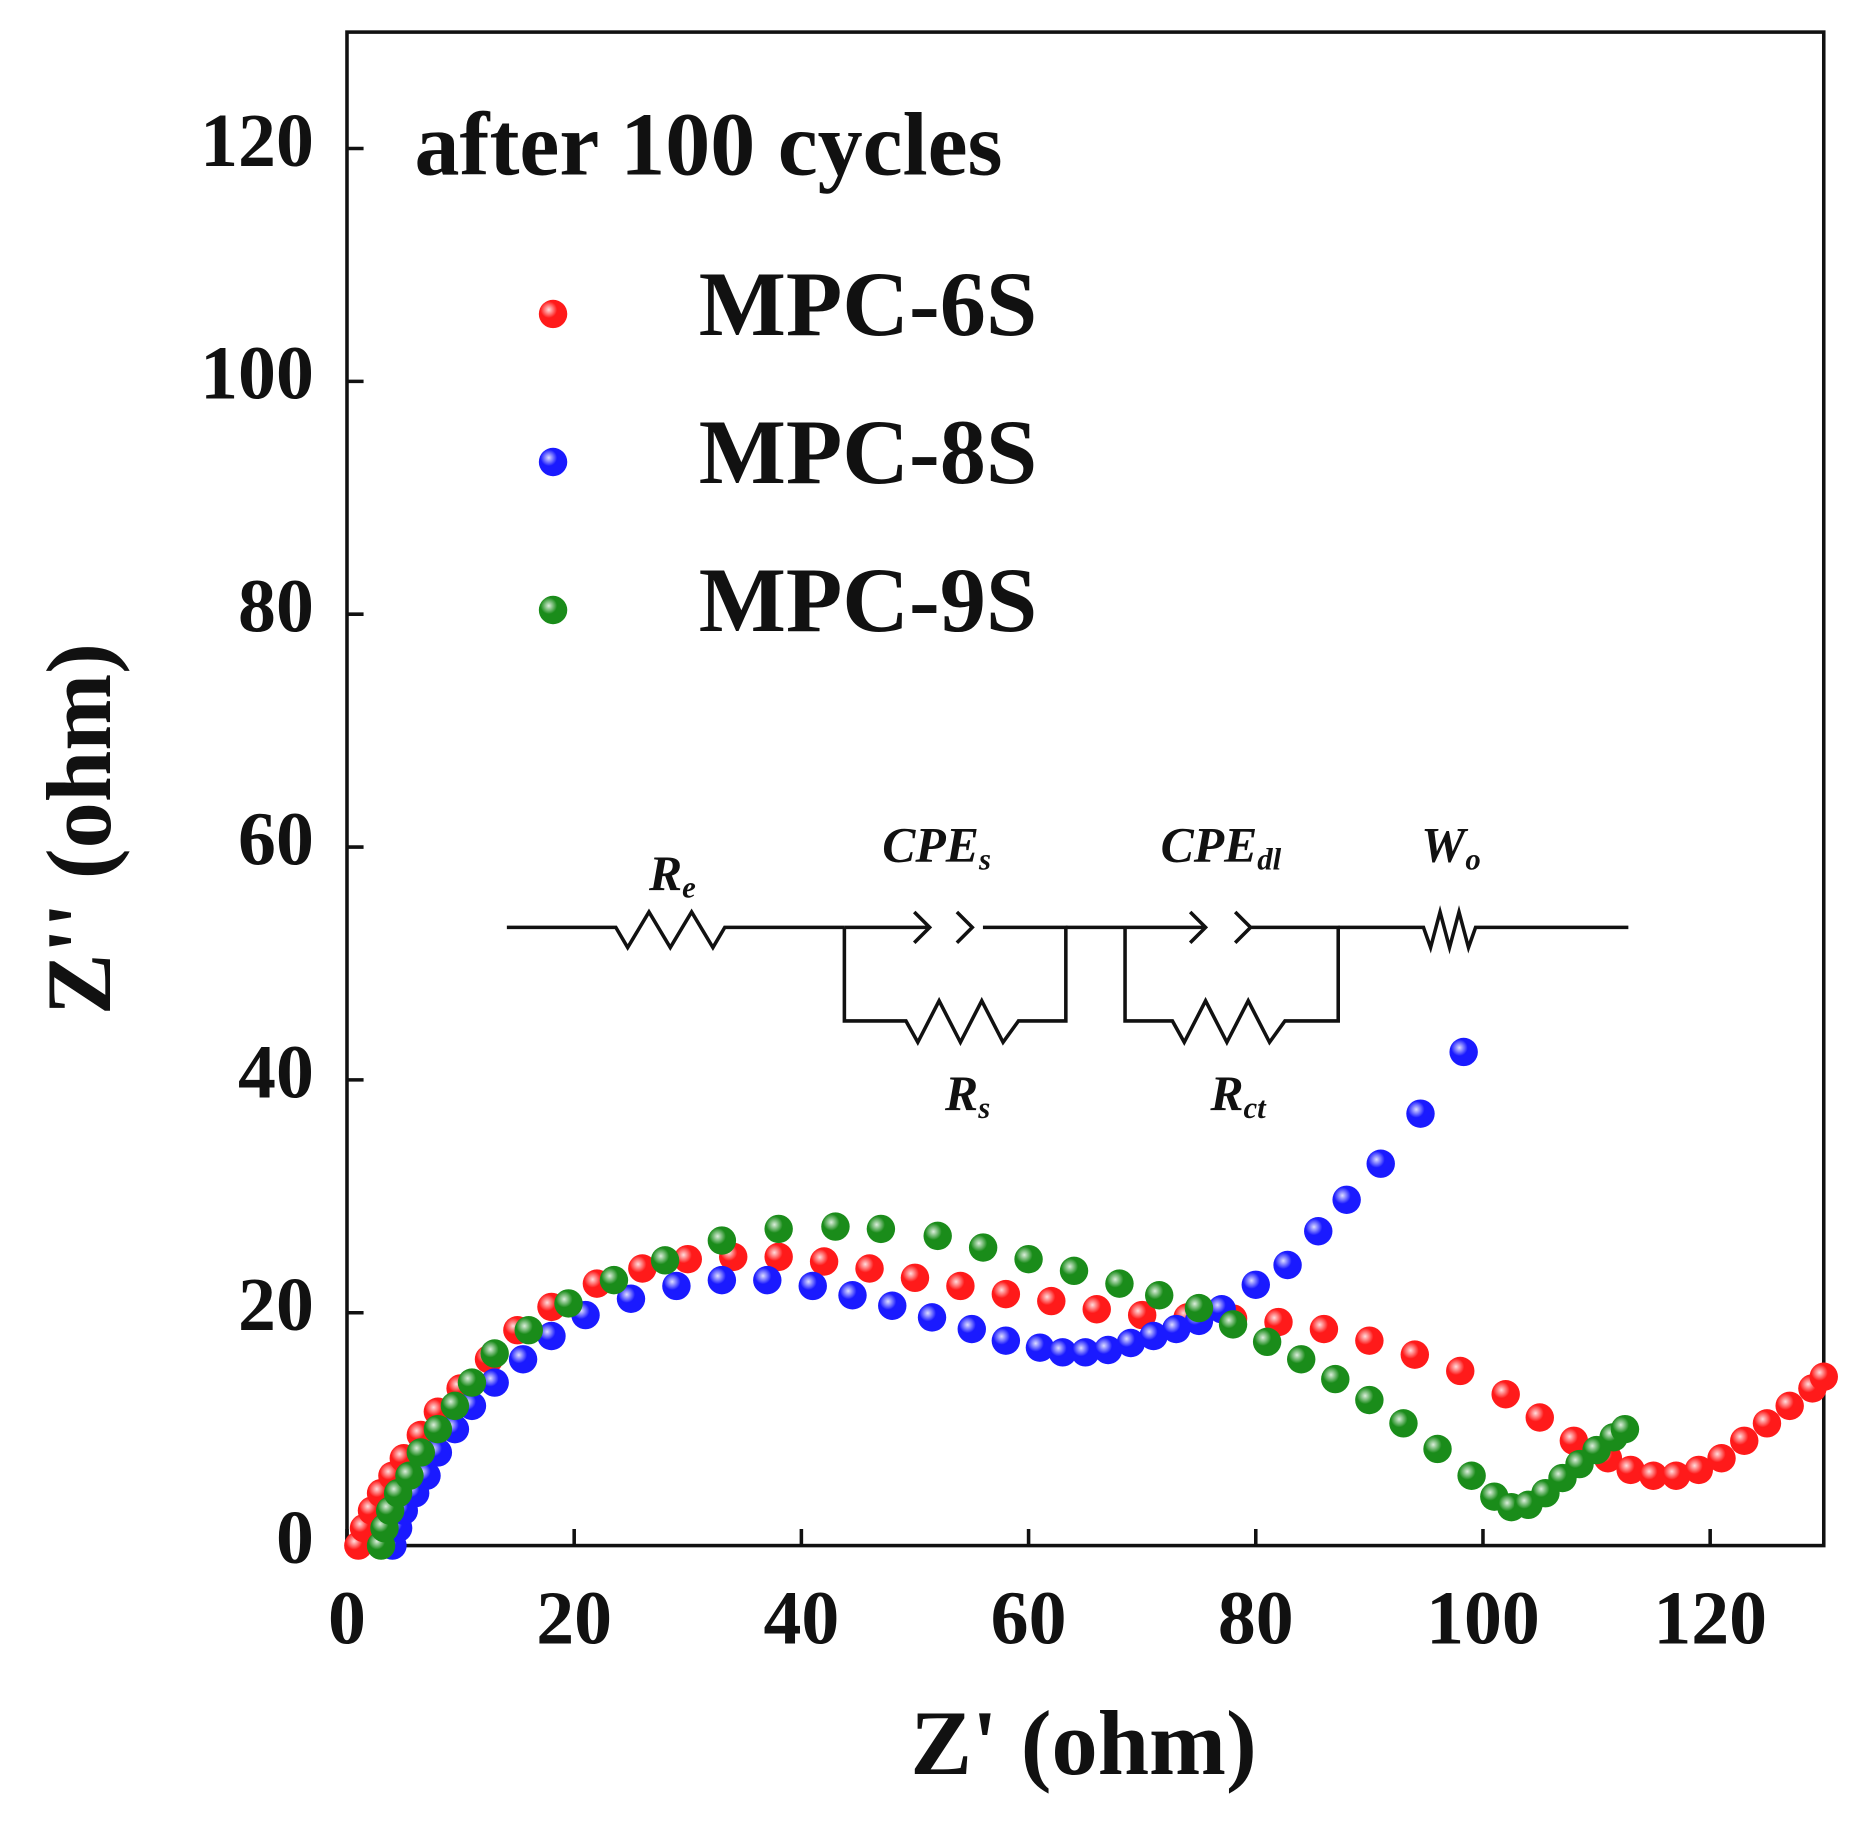 The width and height of the screenshot is (1851, 1824). What do you see at coordinates (276, 1072) in the screenshot?
I see `y-tick-label: 40` at bounding box center [276, 1072].